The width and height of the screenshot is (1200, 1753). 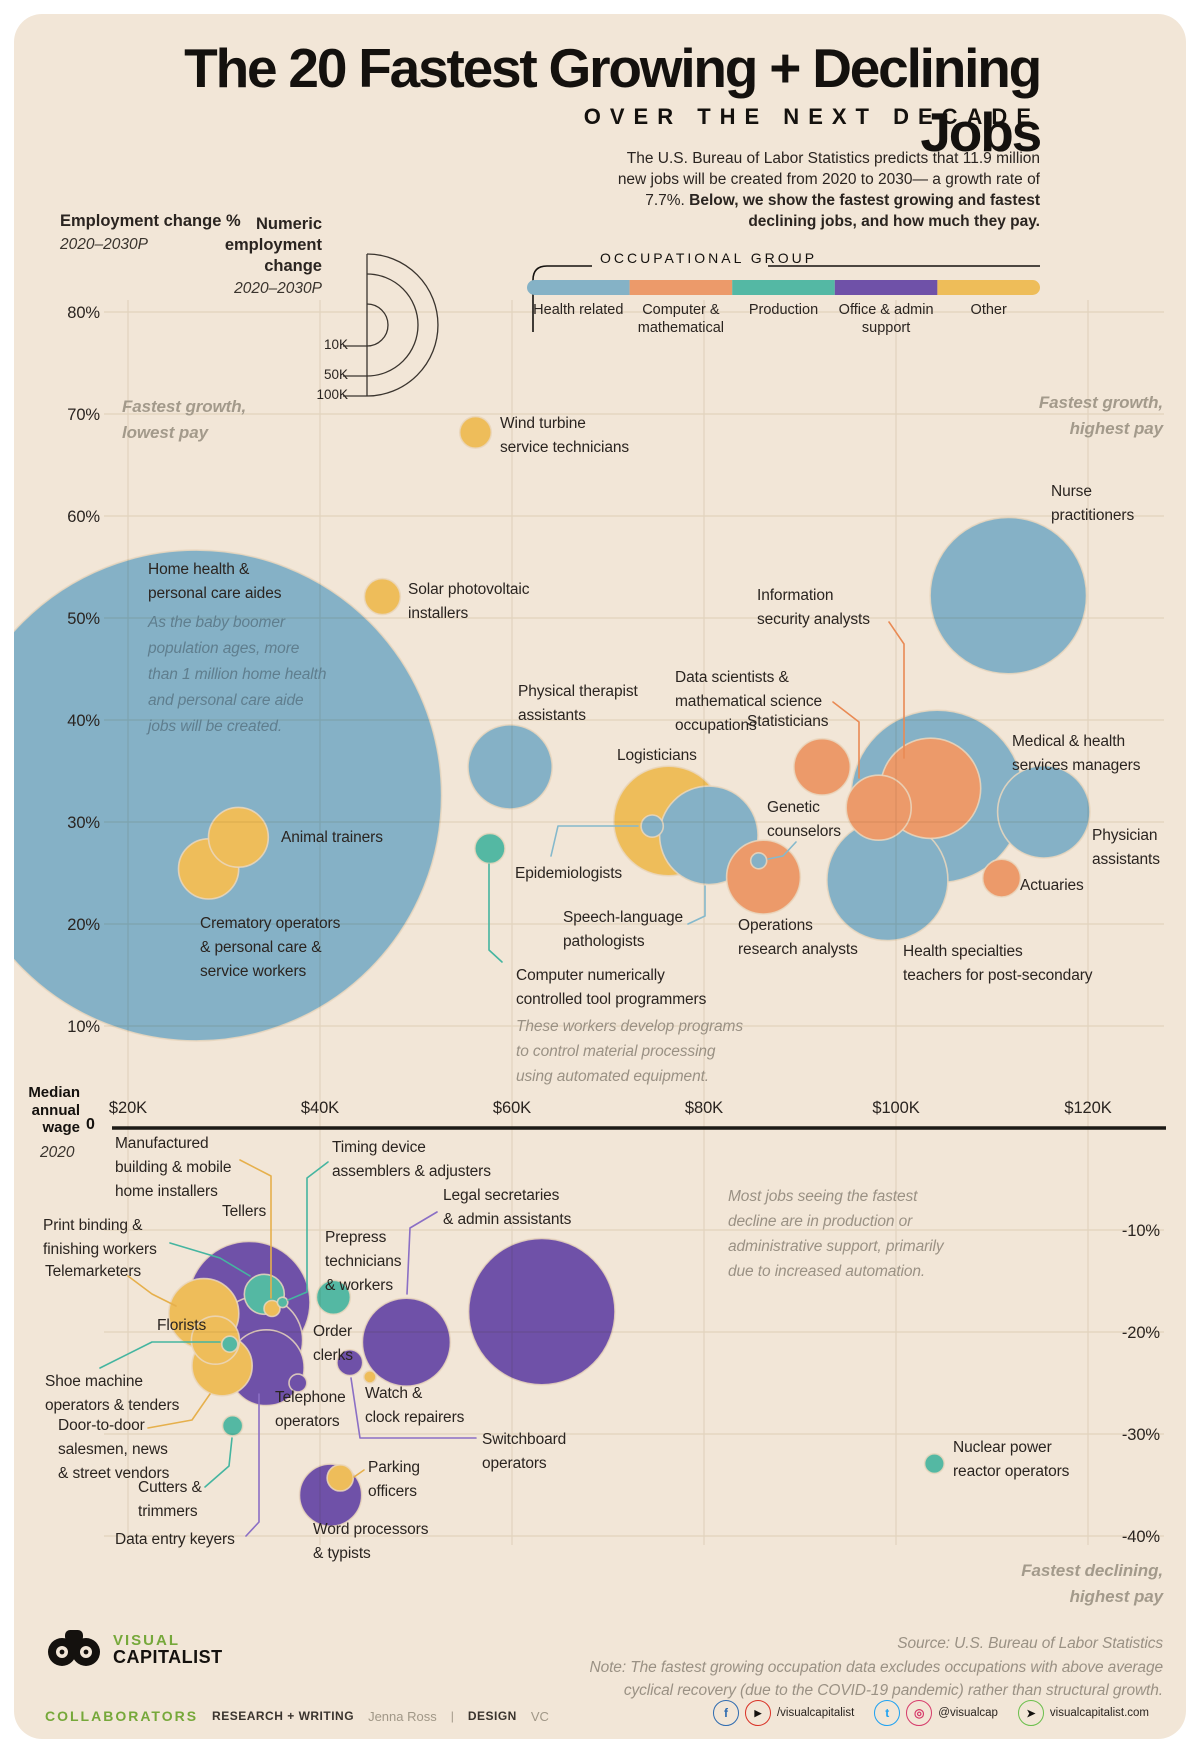 I want to click on bubble-cutters-trimmers, so click(x=232, y=1425).